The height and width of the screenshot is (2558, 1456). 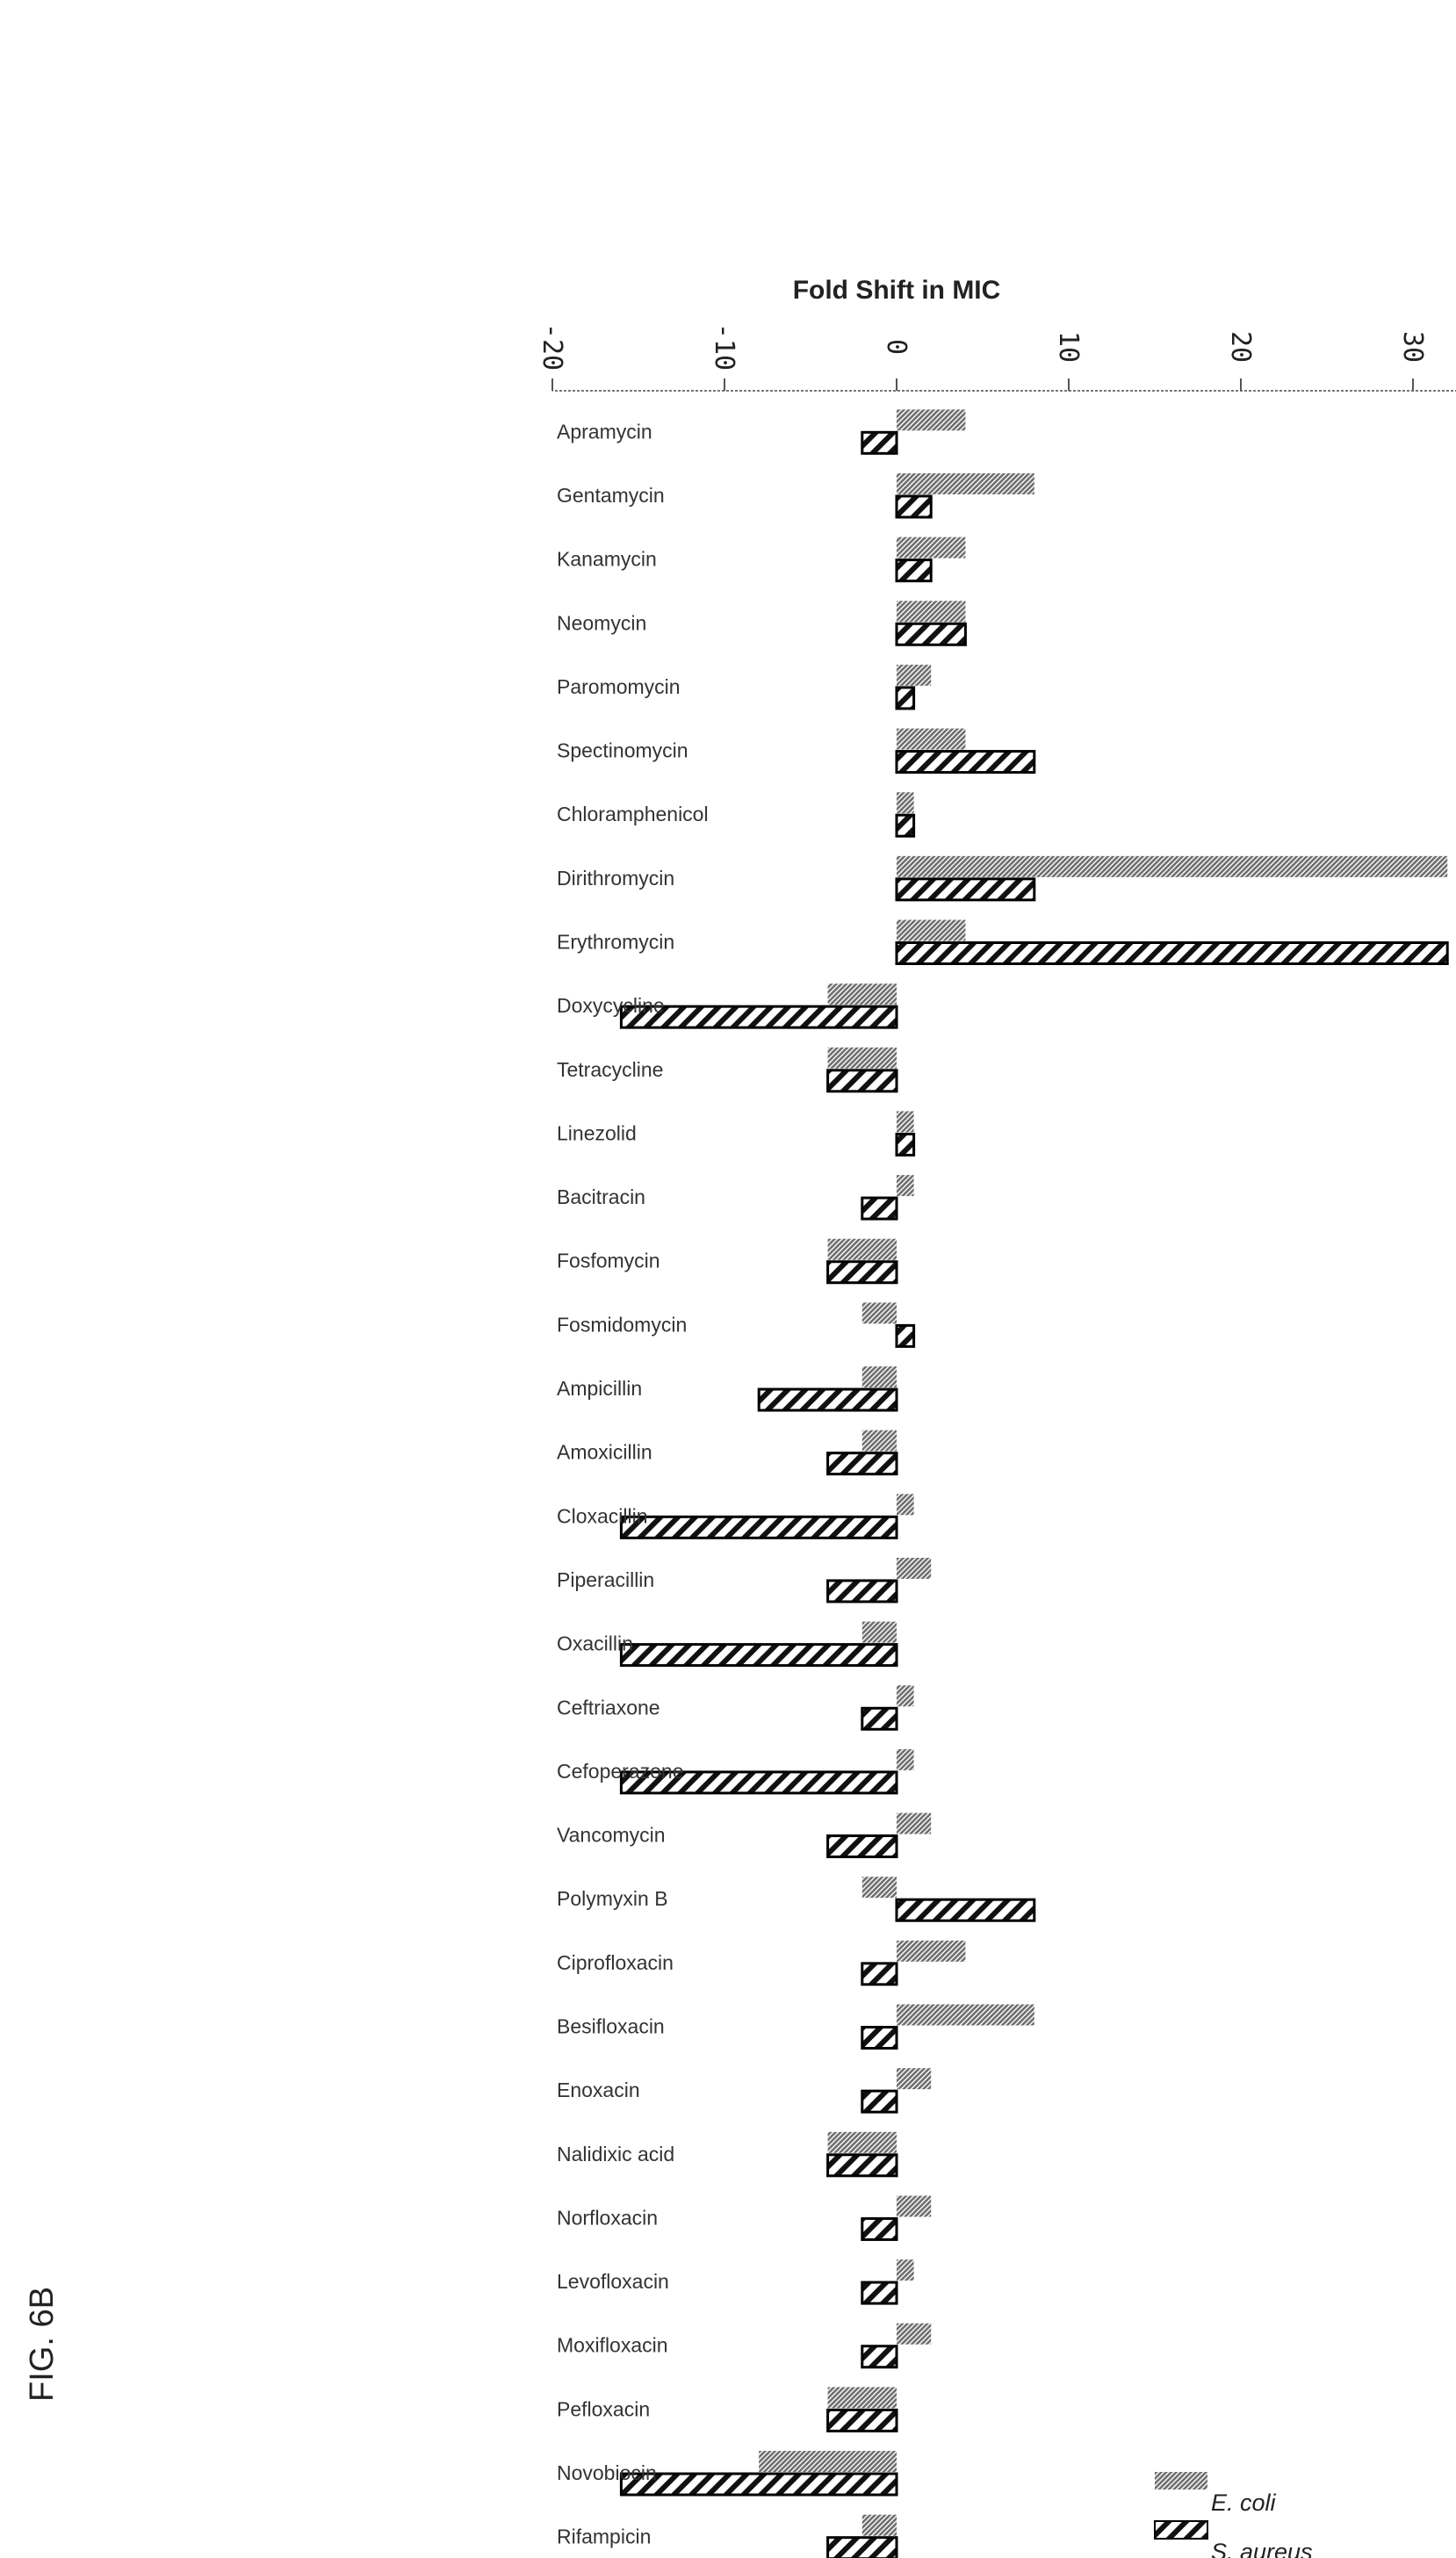 What do you see at coordinates (615, 942) in the screenshot?
I see `category-label: Erythromycin` at bounding box center [615, 942].